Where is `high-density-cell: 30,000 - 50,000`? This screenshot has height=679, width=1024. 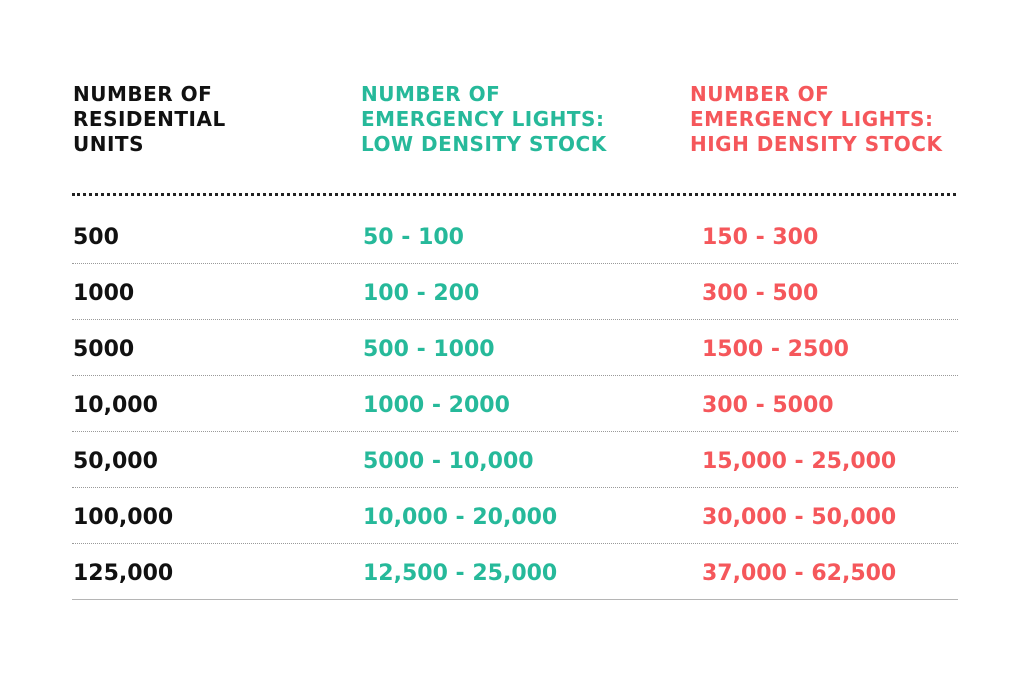 high-density-cell: 30,000 - 50,000 is located at coordinates (799, 517).